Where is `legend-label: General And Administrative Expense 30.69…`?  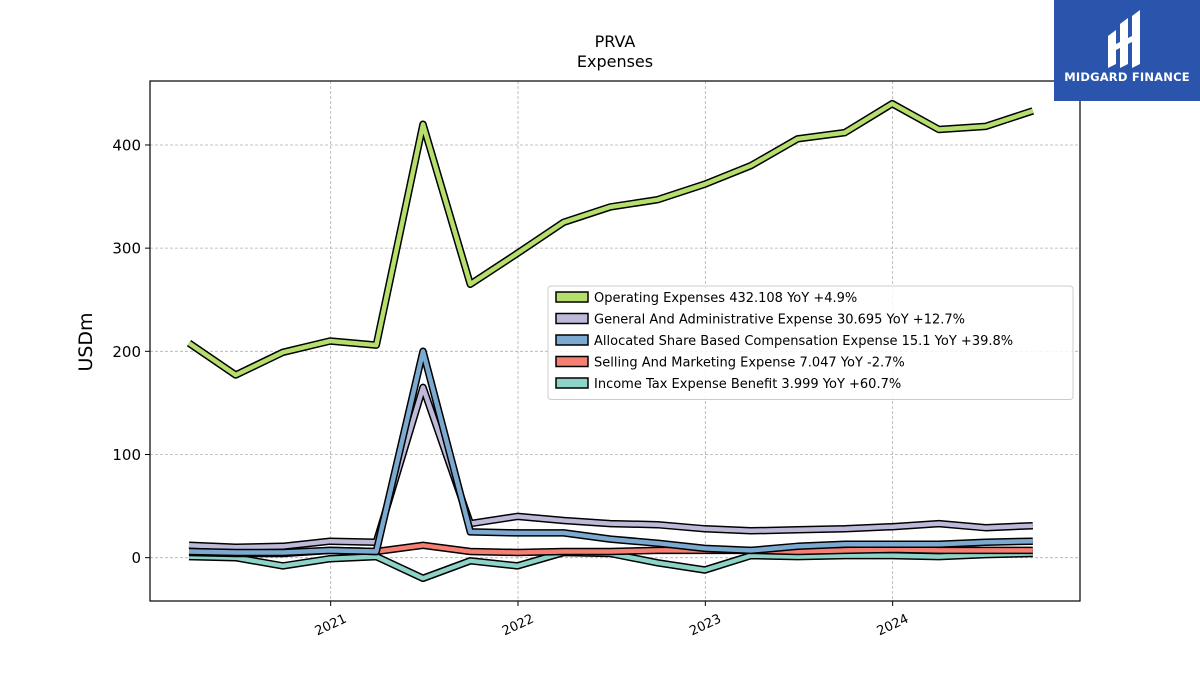 legend-label: General And Administrative Expense 30.69… is located at coordinates (779, 320).